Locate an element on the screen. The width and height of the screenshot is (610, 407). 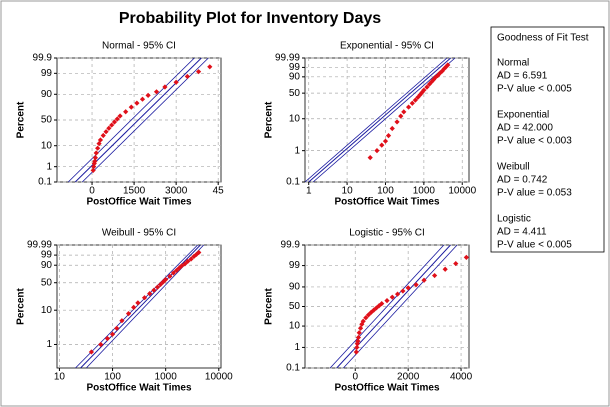
y-tick-label: 10 is located at coordinates (295, 118).